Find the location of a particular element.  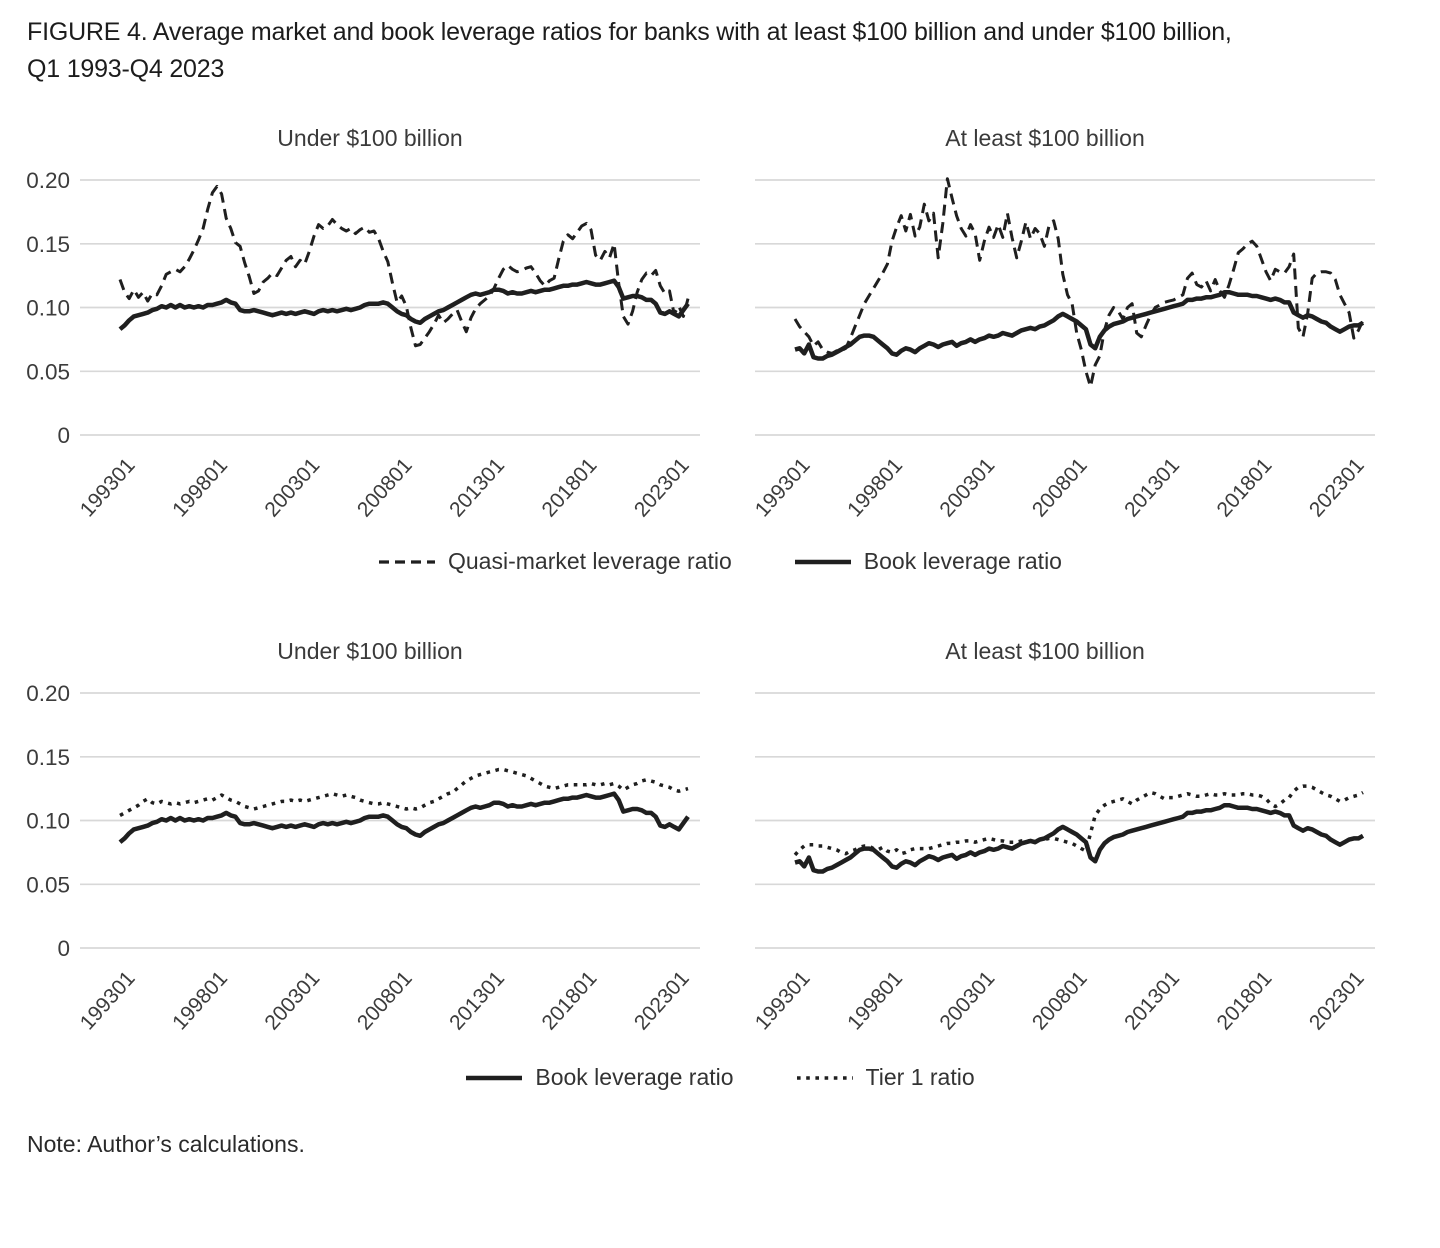

legend-bottom-row: Book leverage ratio Tier 1 ratio is located at coordinates (720, 1077).